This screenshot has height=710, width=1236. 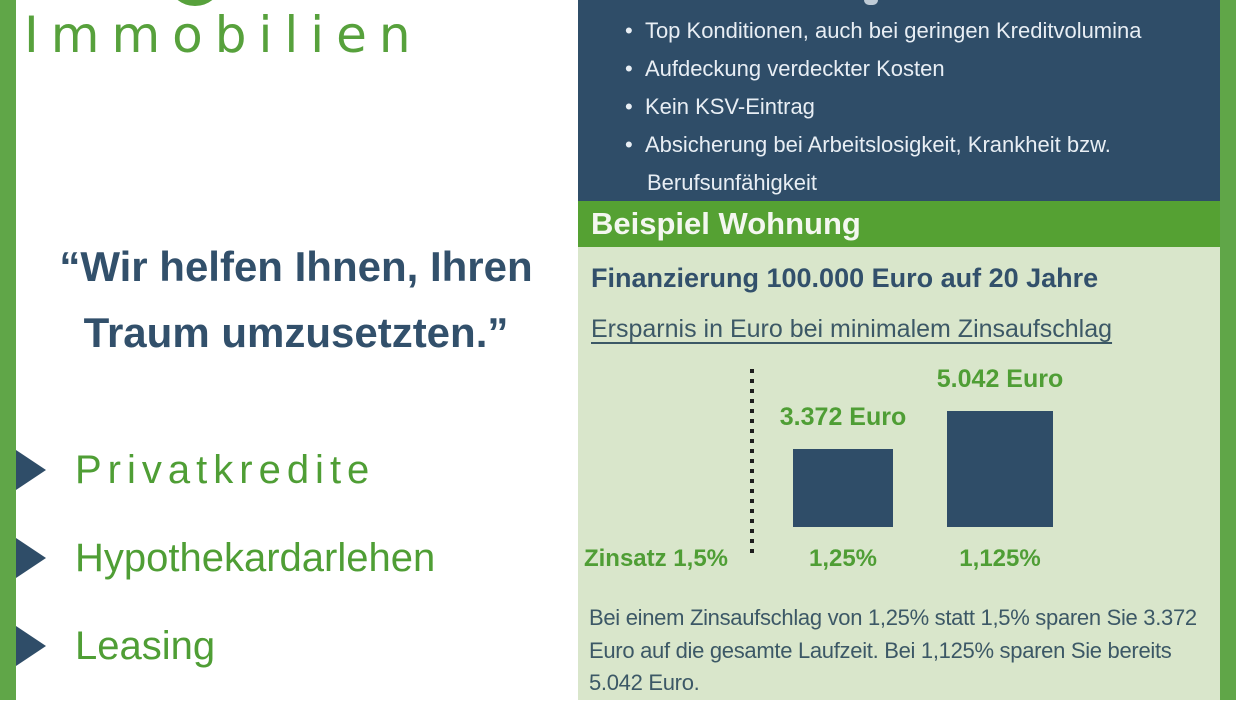 What do you see at coordinates (845, 278) in the screenshot?
I see `financing-heading: Finanzierung 100.000 Euro auf 20 Jahre` at bounding box center [845, 278].